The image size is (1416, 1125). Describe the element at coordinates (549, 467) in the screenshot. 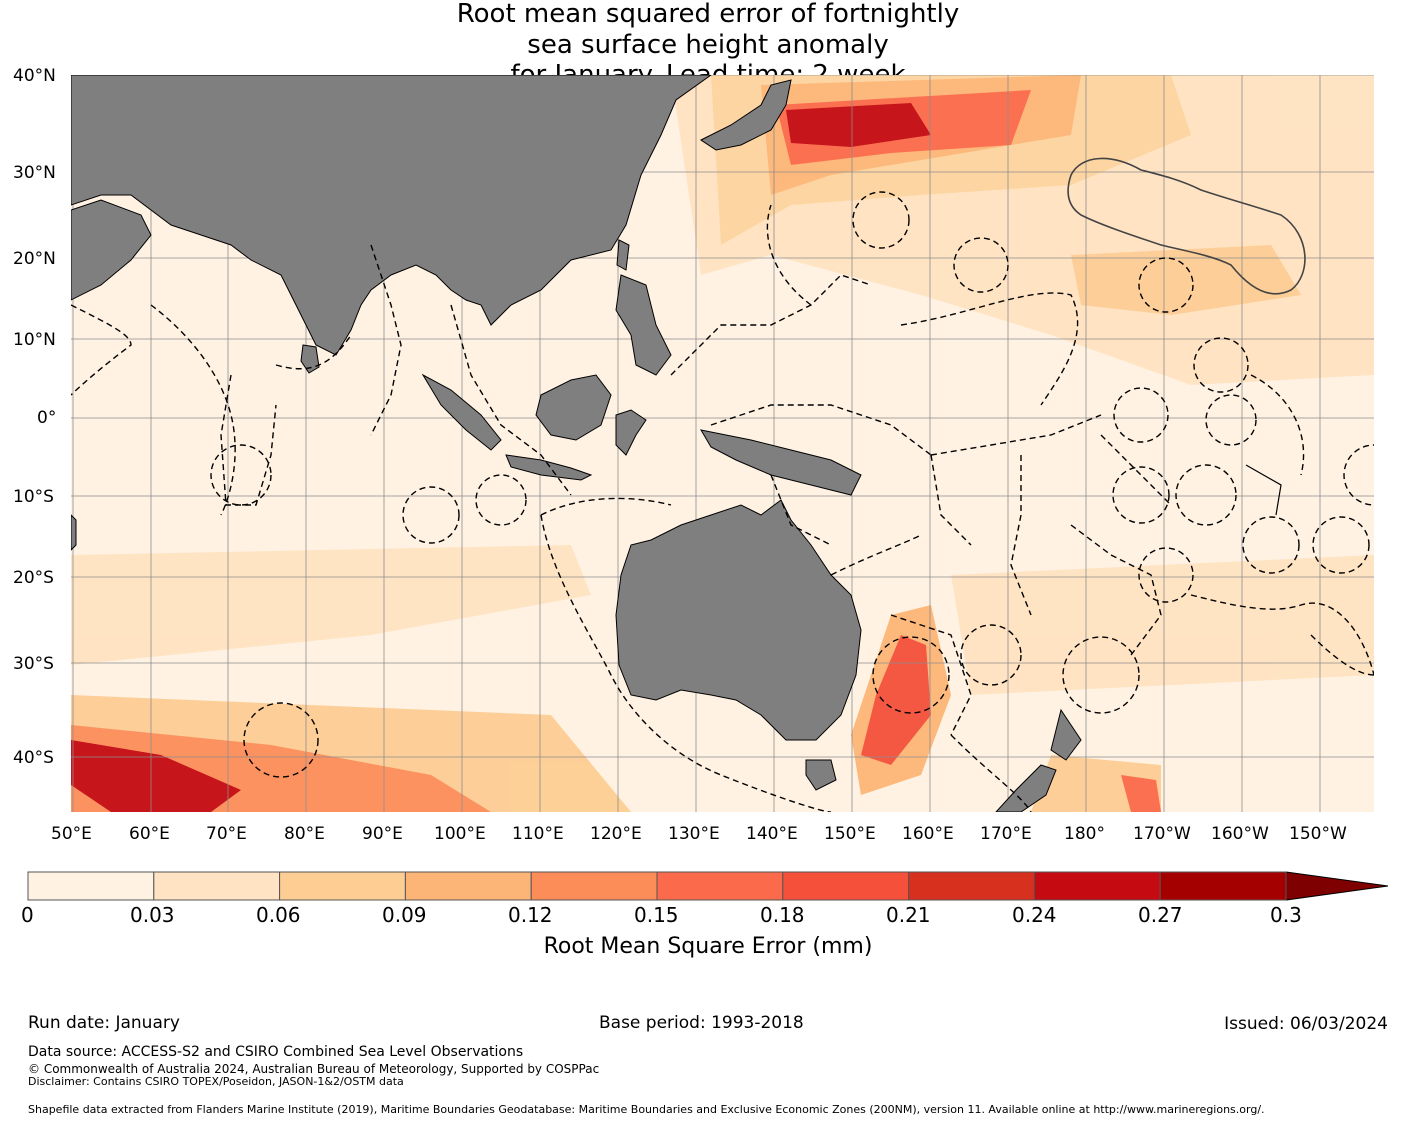

I see `land-java` at that location.